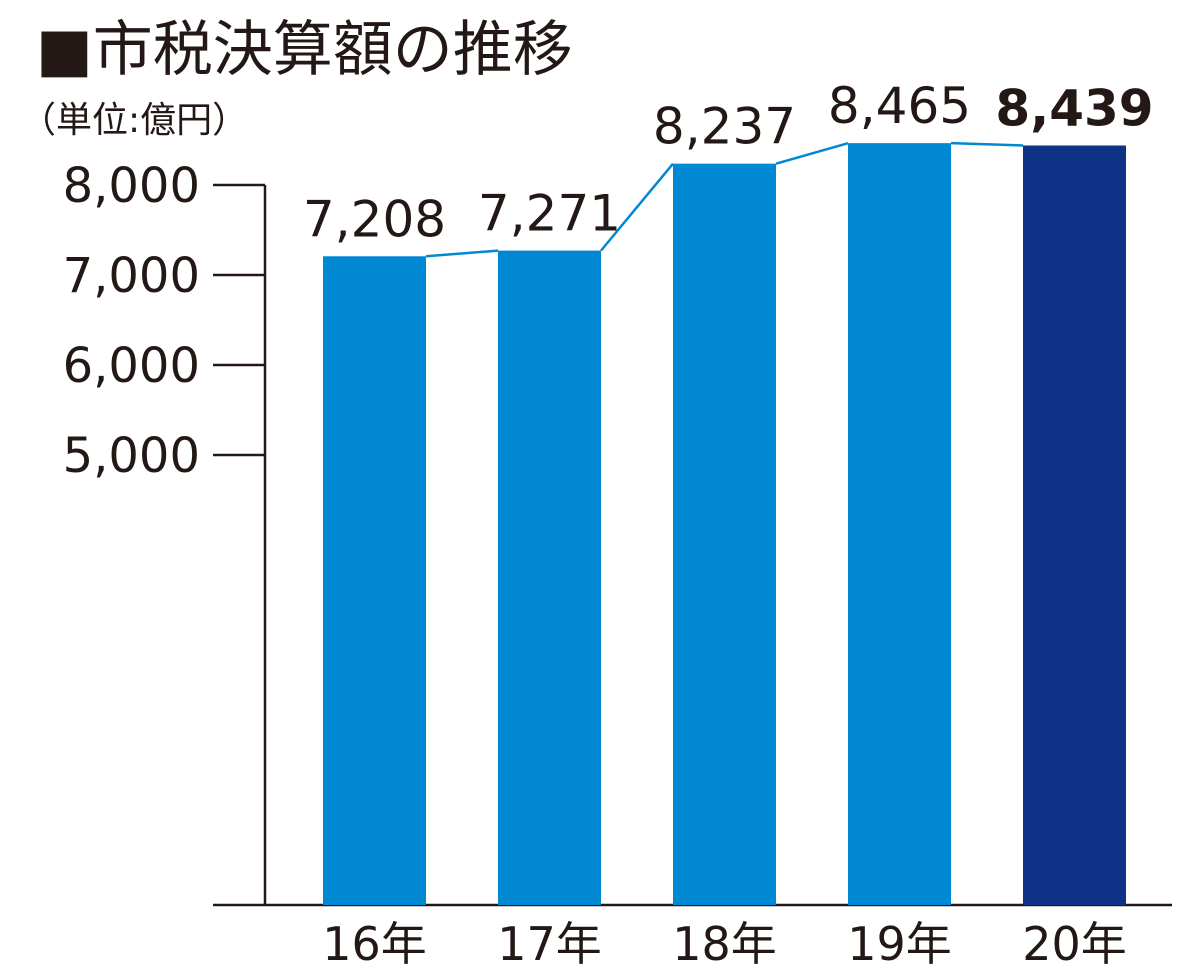  What do you see at coordinates (131, 366) in the screenshot?
I see `y-tick-label: 6,000` at bounding box center [131, 366].